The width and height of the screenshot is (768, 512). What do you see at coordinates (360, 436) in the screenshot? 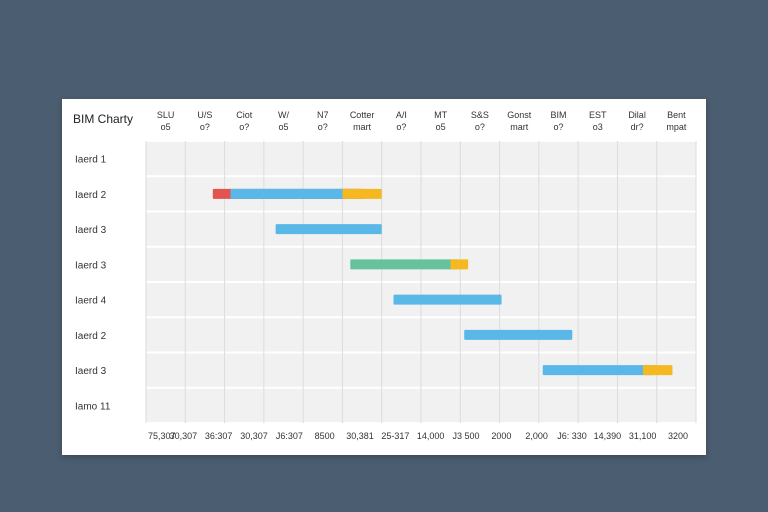
I see `x-tick-label: 30,381` at bounding box center [360, 436].